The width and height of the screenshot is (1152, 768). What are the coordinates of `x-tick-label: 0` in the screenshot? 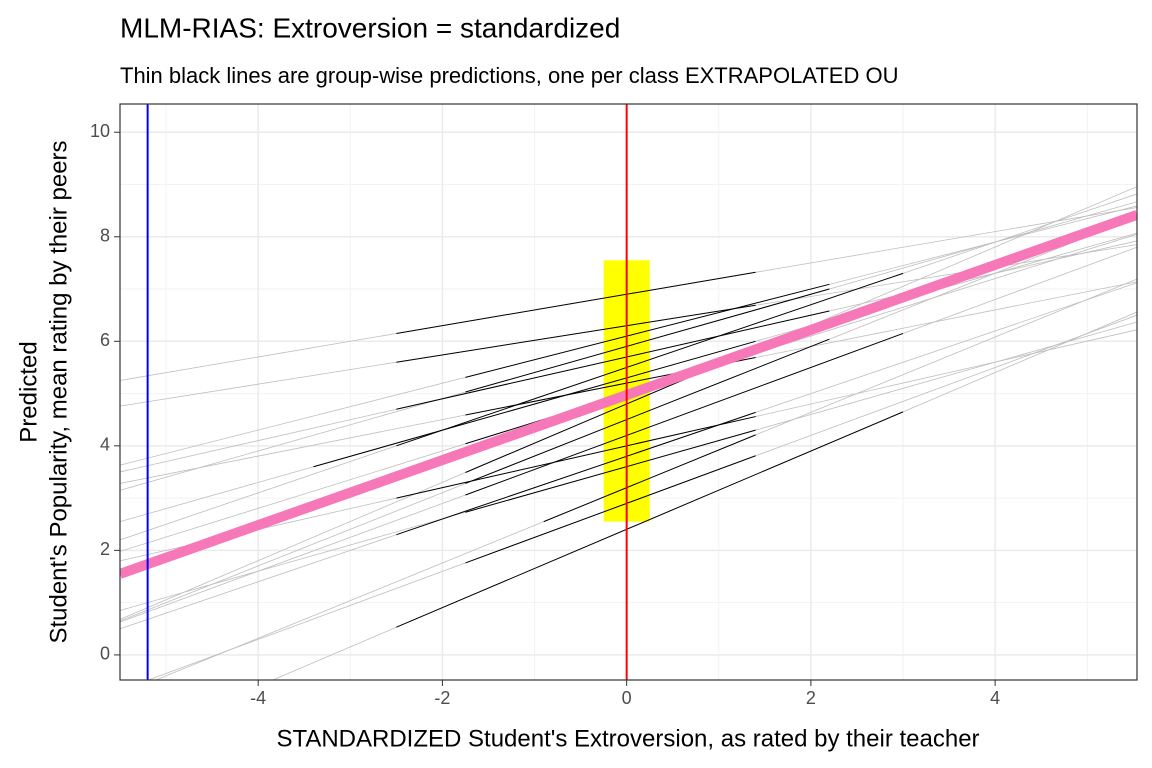 It's located at (627, 698).